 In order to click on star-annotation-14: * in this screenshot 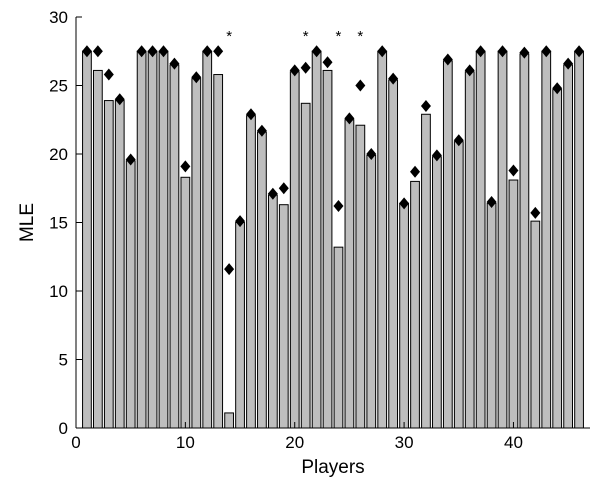, I will do `click(229, 36)`.